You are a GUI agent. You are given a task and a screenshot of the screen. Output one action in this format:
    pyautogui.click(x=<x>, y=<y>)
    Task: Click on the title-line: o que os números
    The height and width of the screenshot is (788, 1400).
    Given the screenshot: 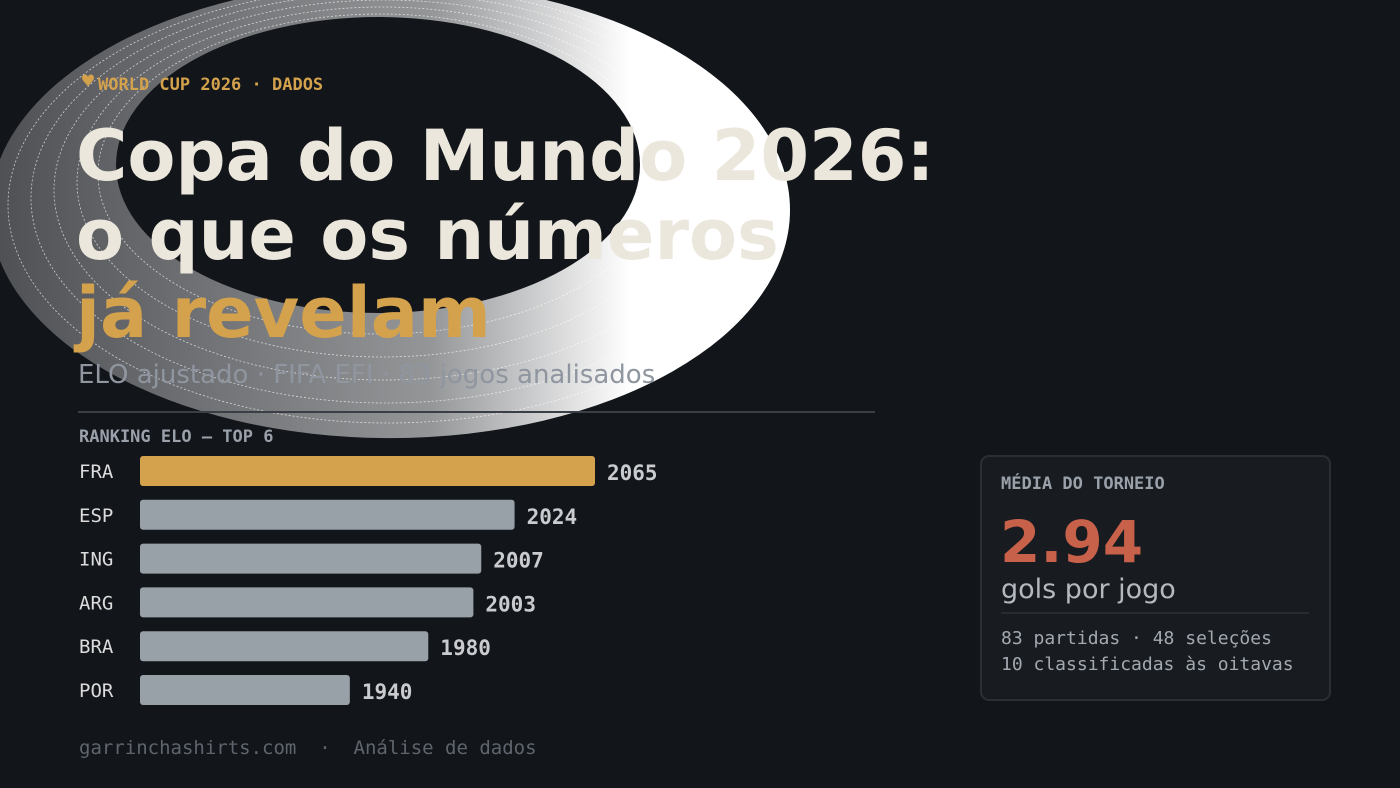 What is the action you would take?
    pyautogui.click(x=427, y=235)
    